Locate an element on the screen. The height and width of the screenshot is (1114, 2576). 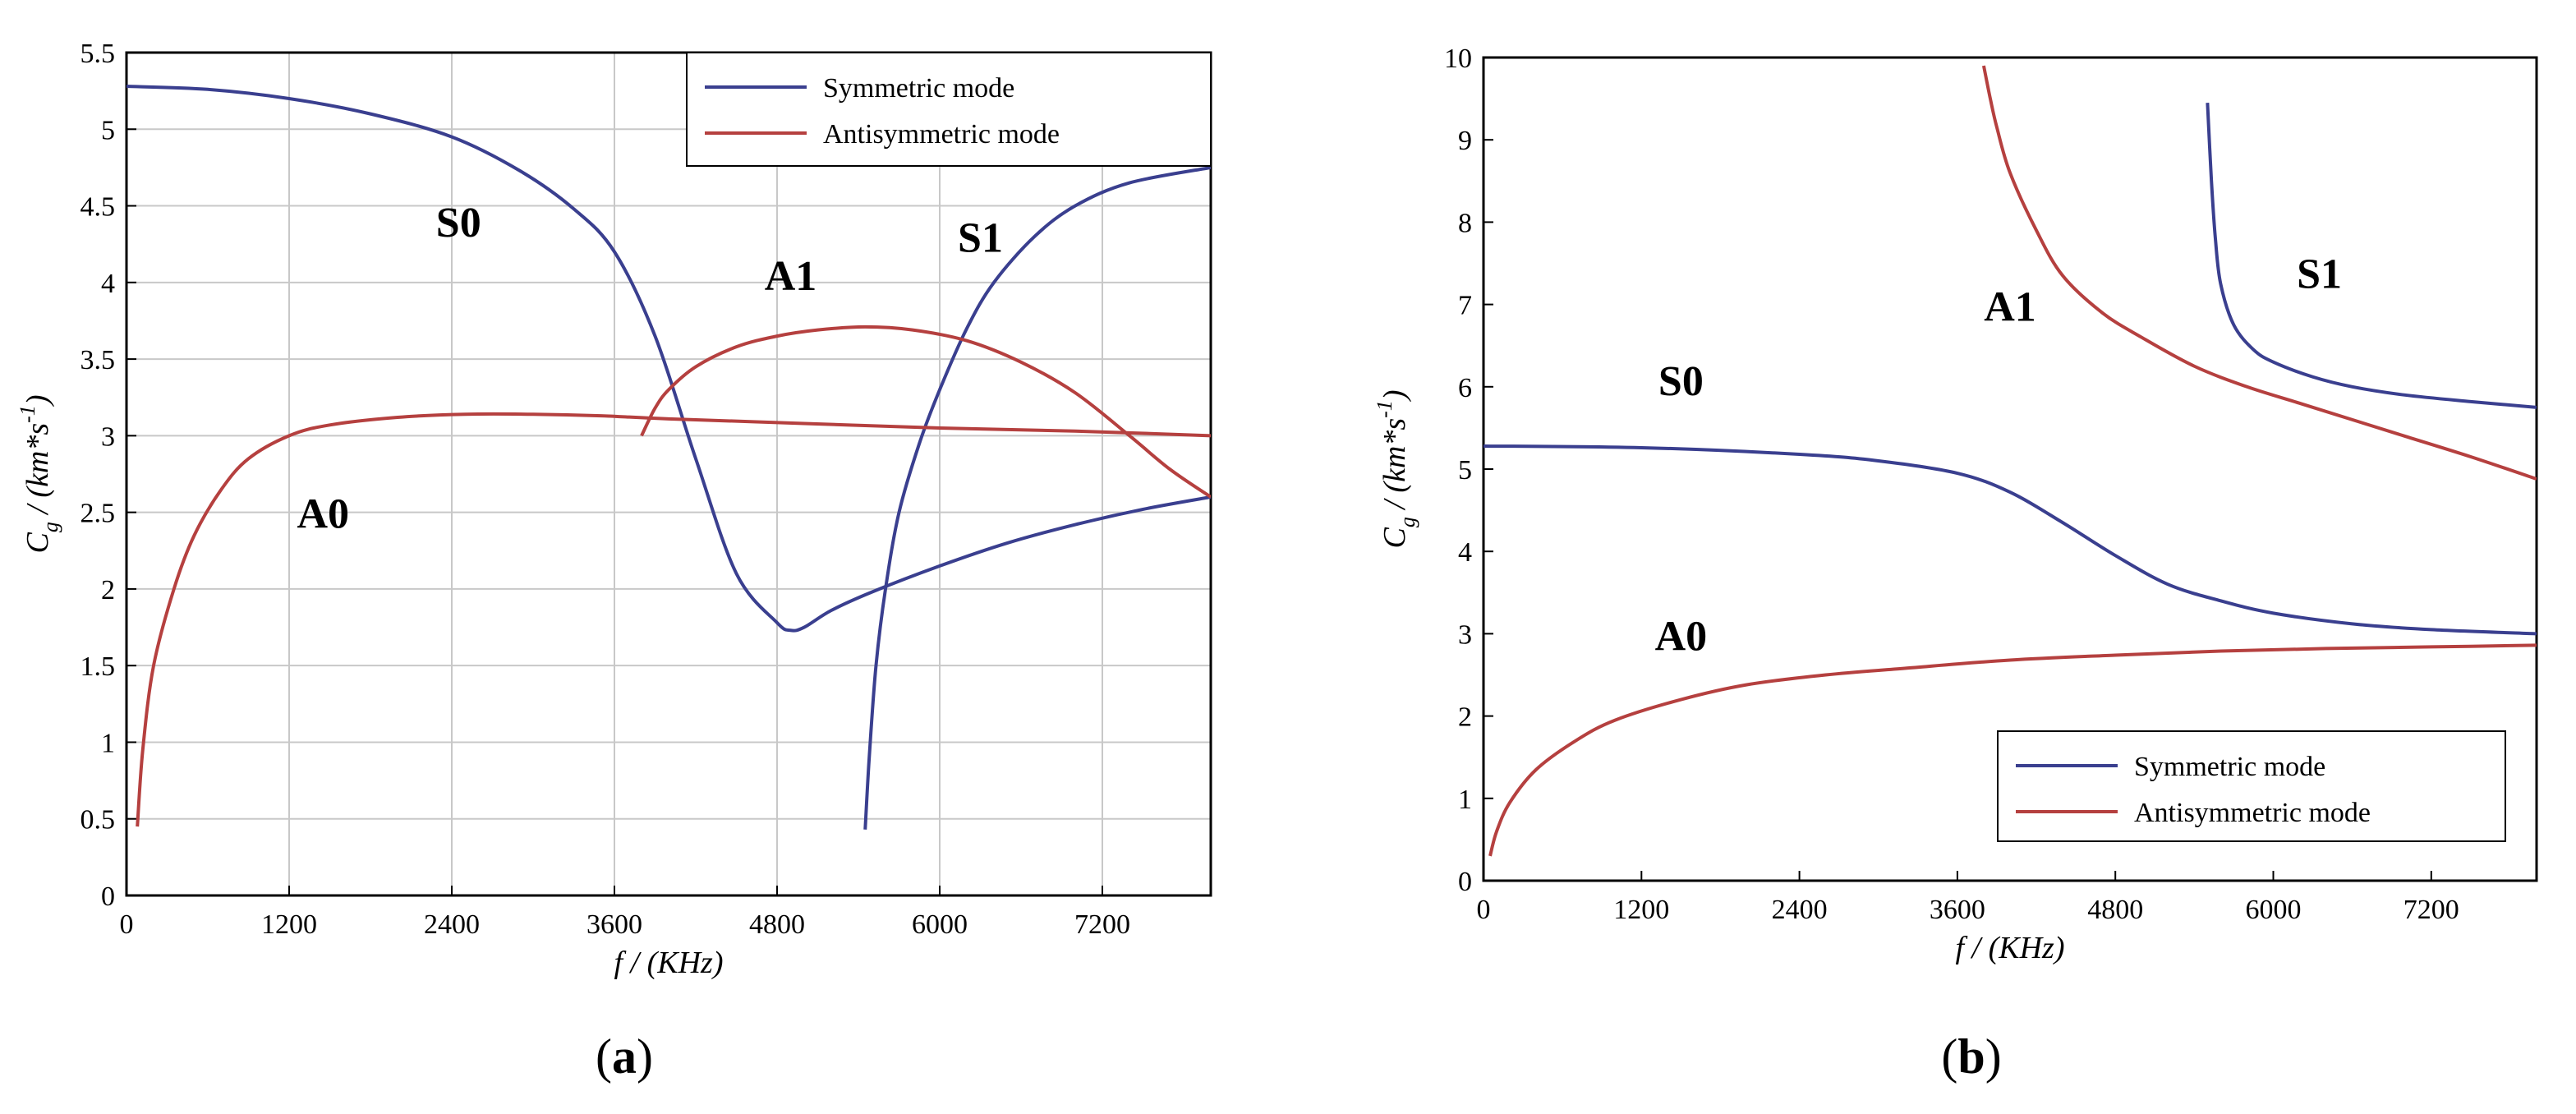
y-tick-label: 5.5 is located at coordinates (98, 54).